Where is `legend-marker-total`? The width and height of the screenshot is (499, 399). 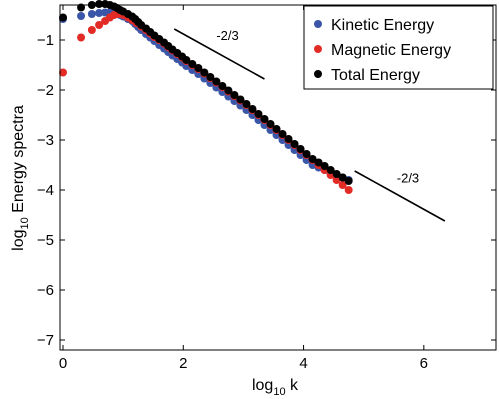 legend-marker-total is located at coordinates (318, 74).